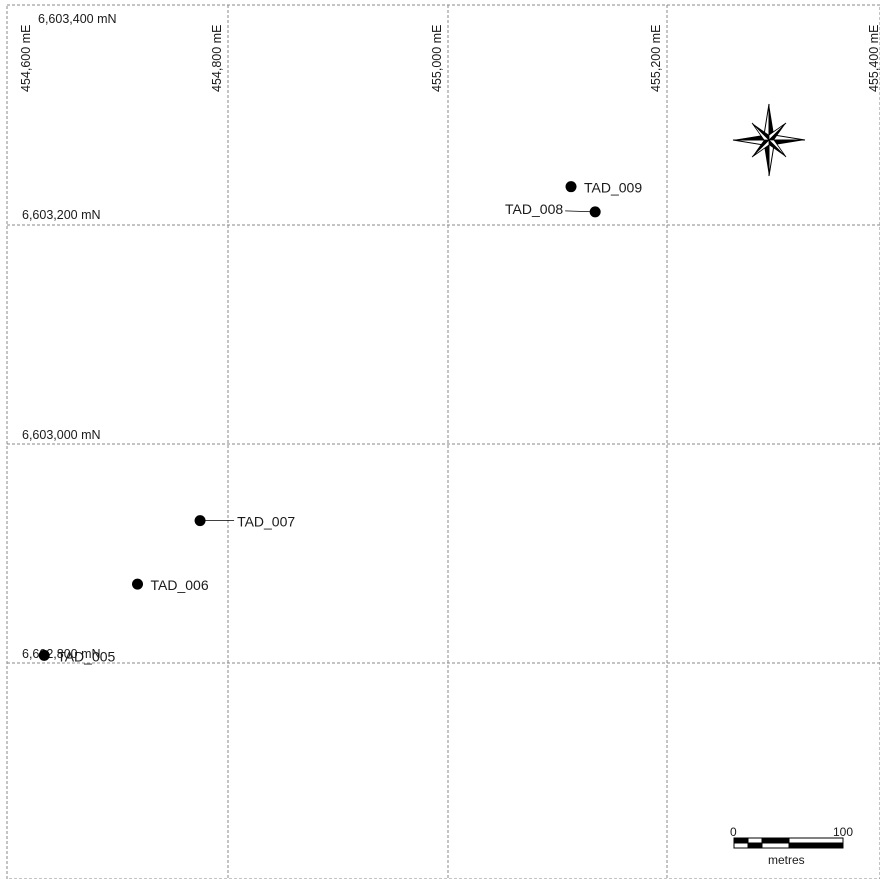  What do you see at coordinates (613, 188) in the screenshot?
I see `drillhole-label-tad-009: TAD_009` at bounding box center [613, 188].